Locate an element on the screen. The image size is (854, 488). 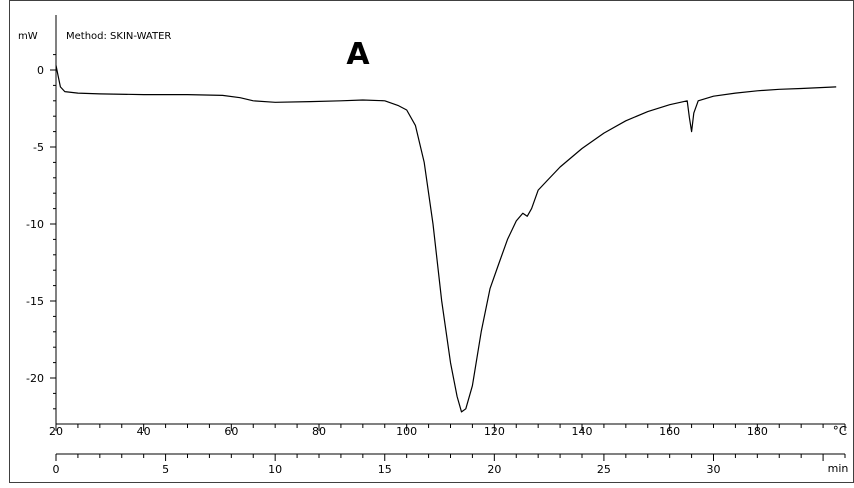
x-temperature-tick-label: 20 is located at coordinates (56, 431).